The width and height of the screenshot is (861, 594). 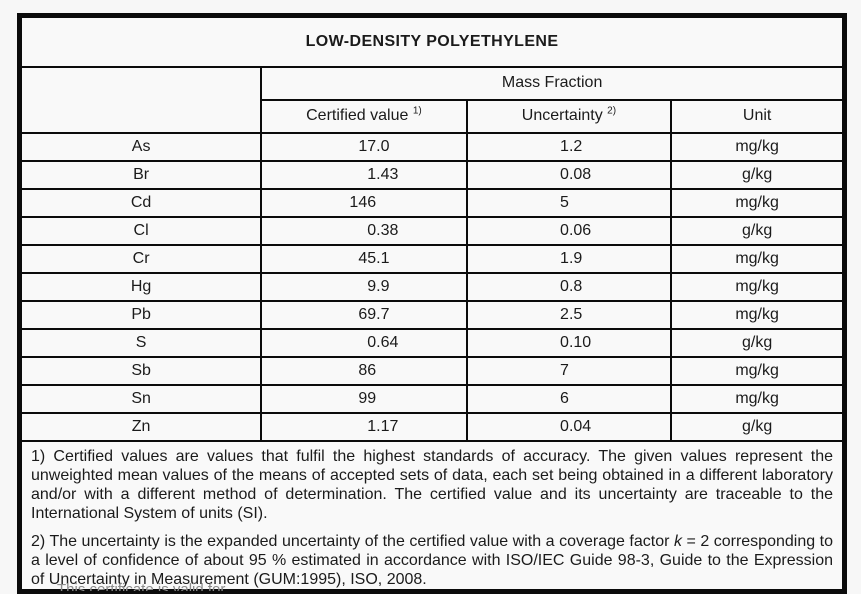 What do you see at coordinates (364, 398) in the screenshot?
I see `certified-value-cell: 99` at bounding box center [364, 398].